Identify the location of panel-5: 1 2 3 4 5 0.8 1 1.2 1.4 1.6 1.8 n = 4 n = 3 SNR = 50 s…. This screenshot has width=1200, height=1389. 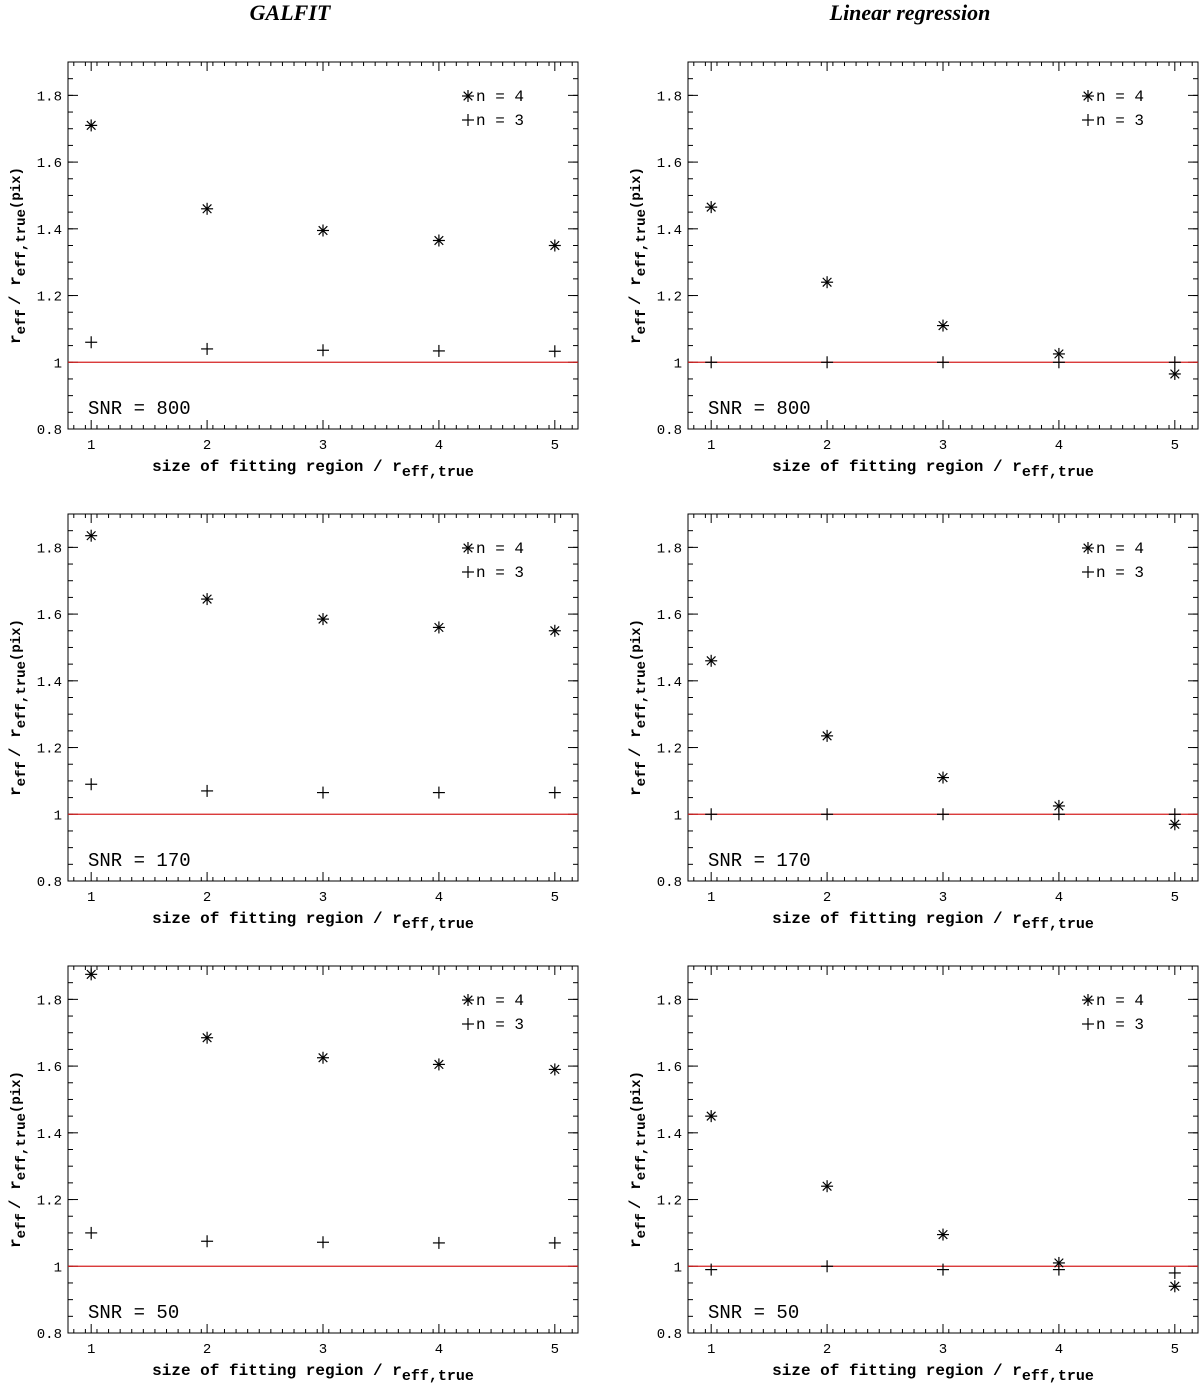
(293, 1175).